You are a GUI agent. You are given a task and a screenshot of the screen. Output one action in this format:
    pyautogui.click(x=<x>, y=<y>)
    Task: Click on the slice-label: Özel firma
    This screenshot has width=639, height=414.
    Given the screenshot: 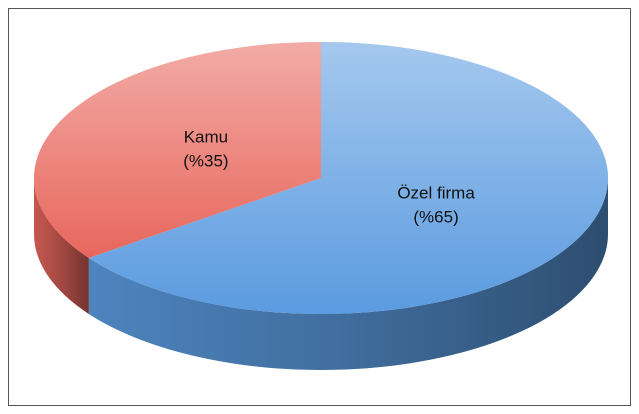 What is the action you would take?
    pyautogui.click(x=436, y=192)
    